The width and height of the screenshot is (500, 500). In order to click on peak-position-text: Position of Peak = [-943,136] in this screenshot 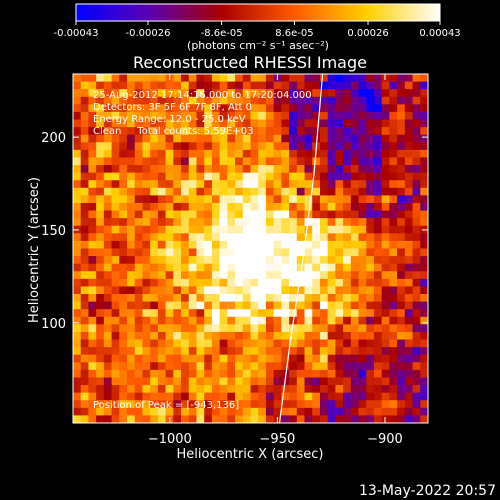, I will do `click(166, 405)`.